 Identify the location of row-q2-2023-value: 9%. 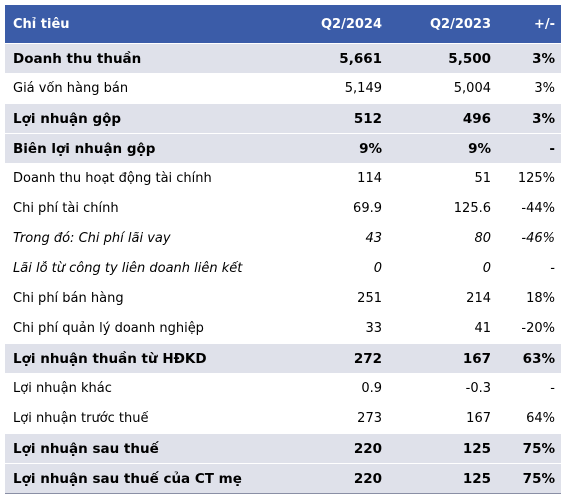
(479, 148).